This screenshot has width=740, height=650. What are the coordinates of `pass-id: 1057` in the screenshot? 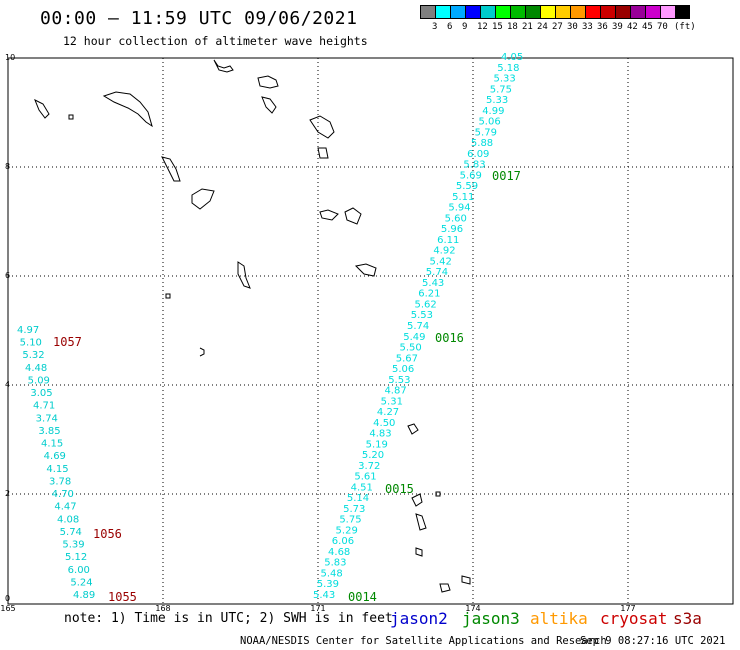 It's located at (67, 342).